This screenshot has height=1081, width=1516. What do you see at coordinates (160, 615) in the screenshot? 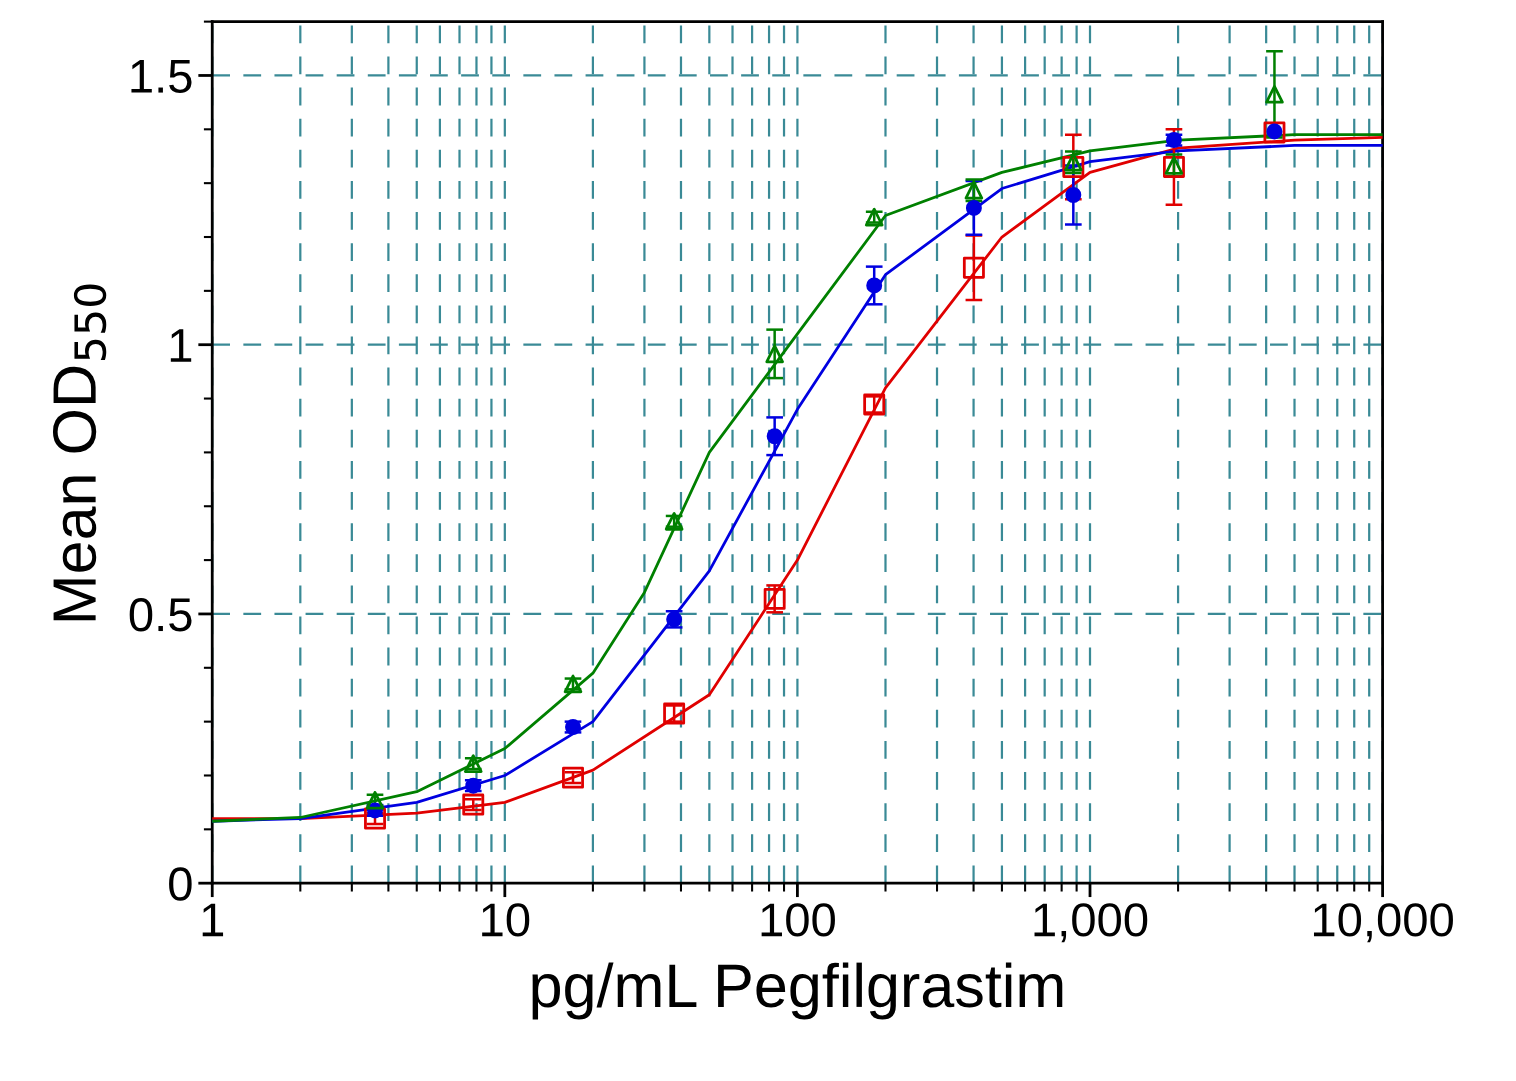
I see `y-tick-label: 0.5` at bounding box center [160, 615].